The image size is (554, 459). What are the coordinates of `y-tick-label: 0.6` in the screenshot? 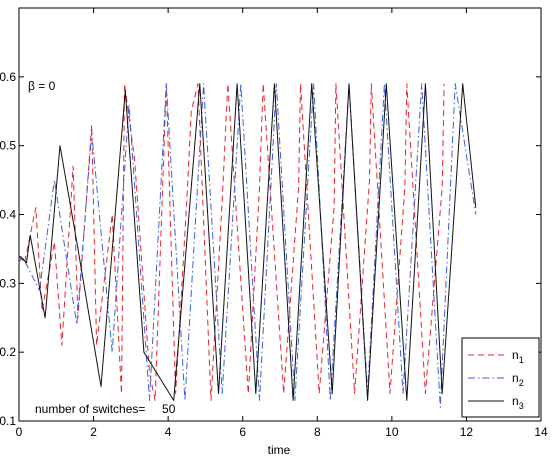 It's located at (8, 77).